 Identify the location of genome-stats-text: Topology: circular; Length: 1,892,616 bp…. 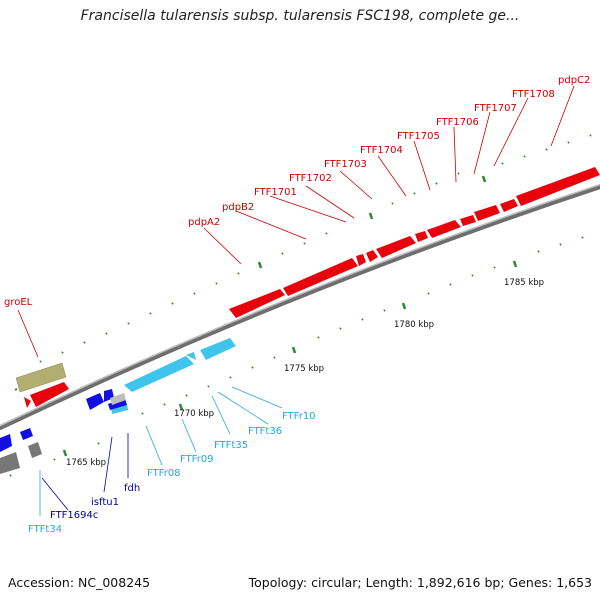
(420, 582).